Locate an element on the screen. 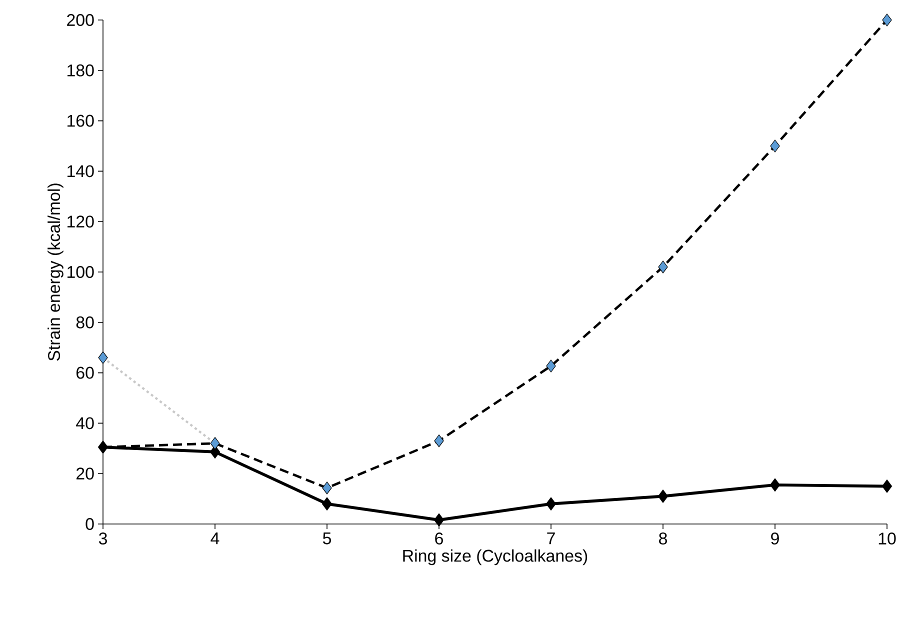  x-axis-title: Ring size (Cycloalkanes) is located at coordinates (495, 557).